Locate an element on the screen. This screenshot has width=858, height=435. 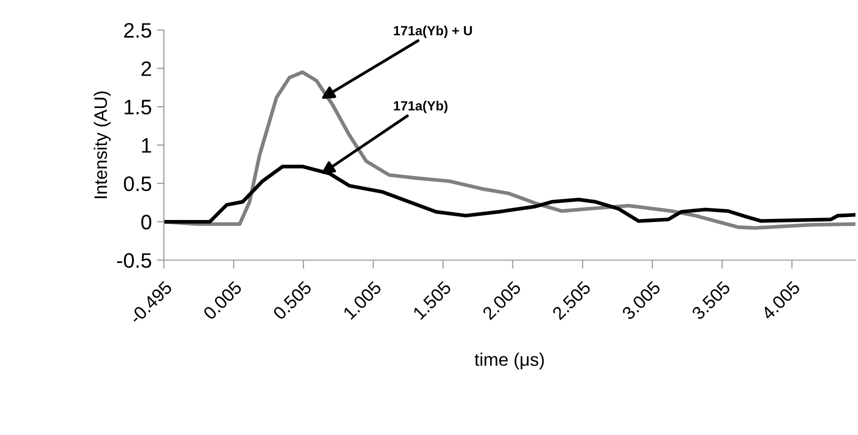
x-axis-title: time (μs) is located at coordinates (509, 361).